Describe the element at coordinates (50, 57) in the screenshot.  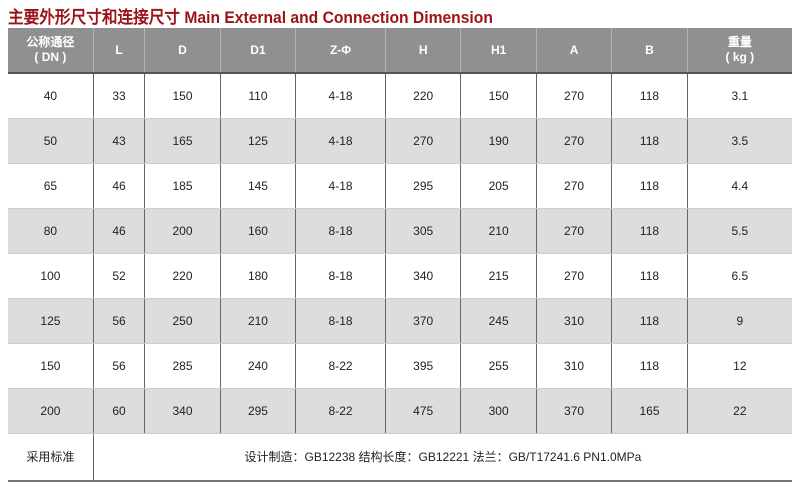
I see `header-text: ( DN )` at that location.